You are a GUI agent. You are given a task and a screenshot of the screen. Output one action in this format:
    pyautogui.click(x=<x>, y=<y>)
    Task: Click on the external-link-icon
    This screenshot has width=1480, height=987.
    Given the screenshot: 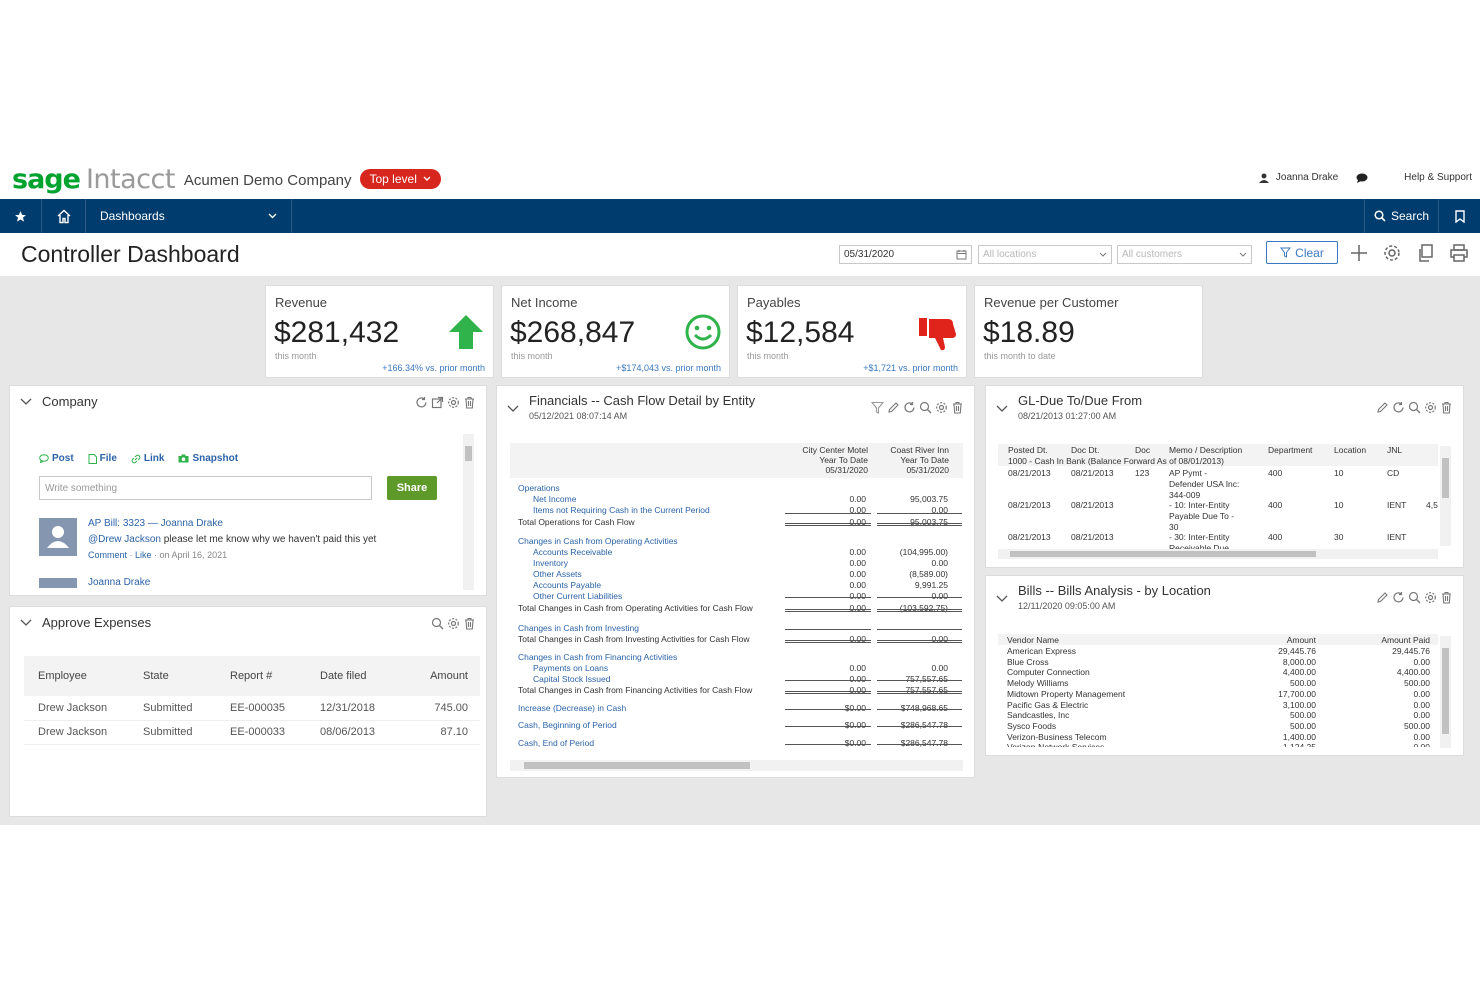 What is the action you would take?
    pyautogui.click(x=437, y=402)
    